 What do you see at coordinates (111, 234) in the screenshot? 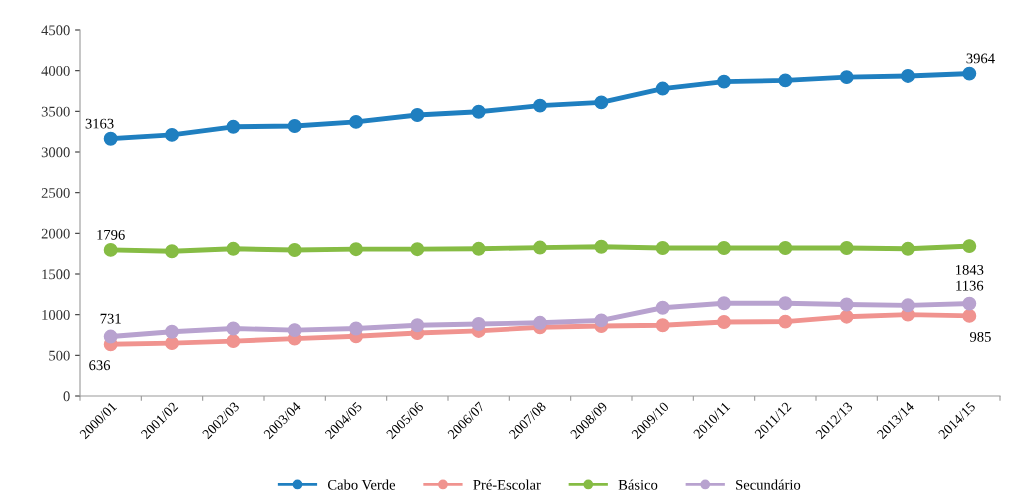
I see `data-label: 1796` at bounding box center [111, 234].